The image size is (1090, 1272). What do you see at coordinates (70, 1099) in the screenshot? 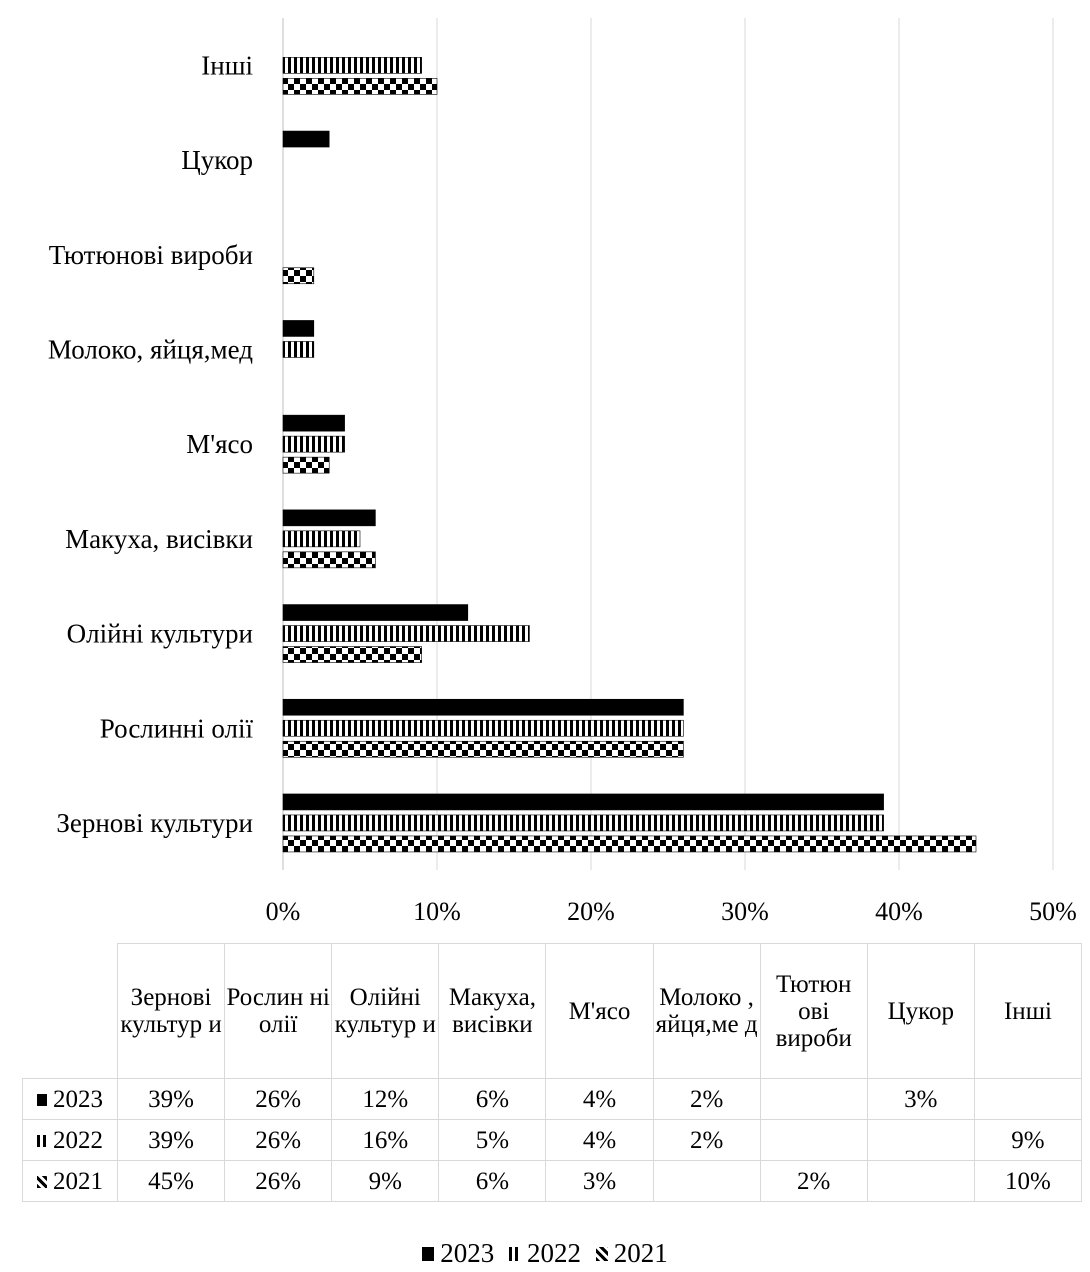
I see `row-label: 2023` at bounding box center [70, 1099].